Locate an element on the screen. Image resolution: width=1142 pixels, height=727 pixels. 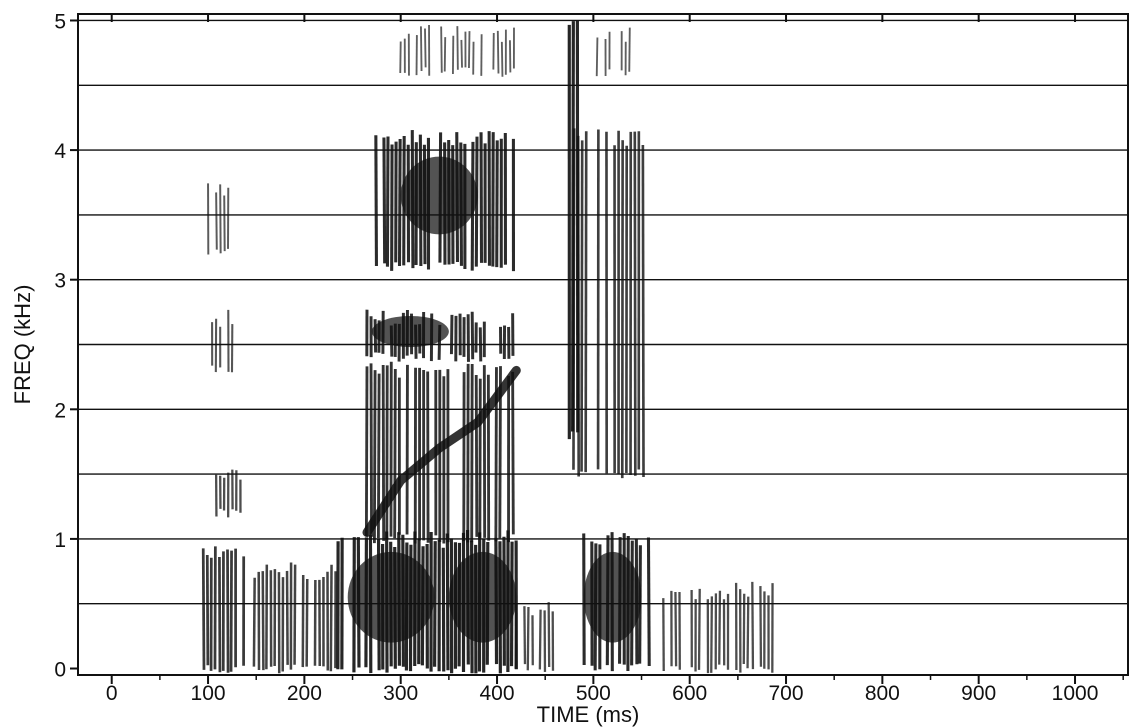
x-tick-label-0: 0 is located at coordinates (112, 693).